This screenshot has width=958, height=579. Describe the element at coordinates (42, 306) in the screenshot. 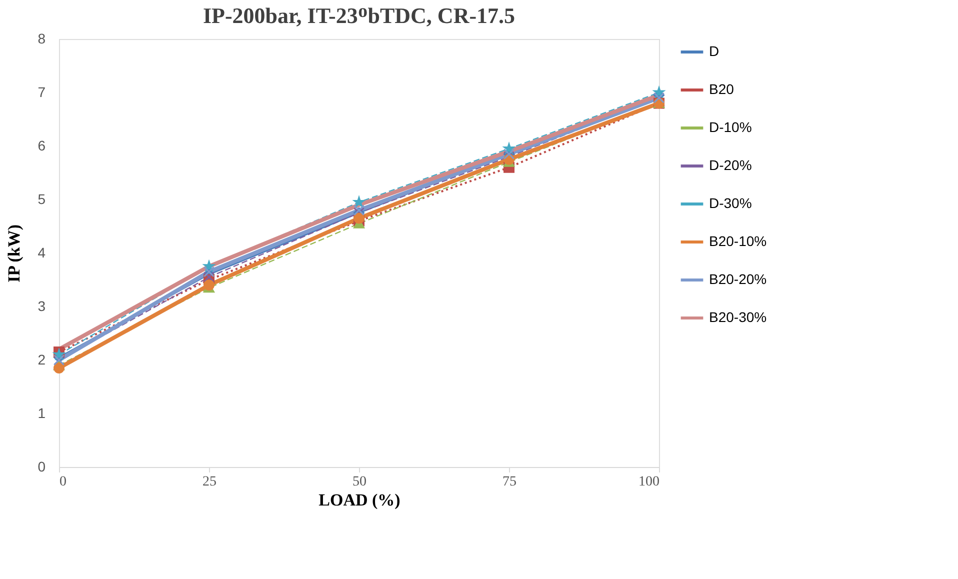

I see `y-tick-label: 3` at that location.